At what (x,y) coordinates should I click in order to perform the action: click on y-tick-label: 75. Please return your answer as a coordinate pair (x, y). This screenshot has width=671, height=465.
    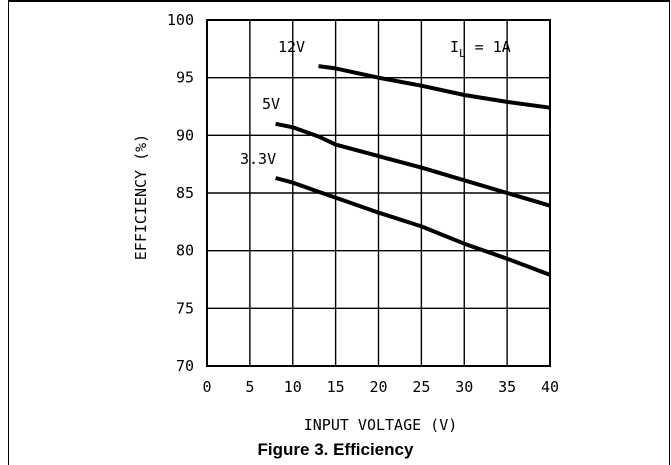
    Looking at the image, I should click on (185, 308).